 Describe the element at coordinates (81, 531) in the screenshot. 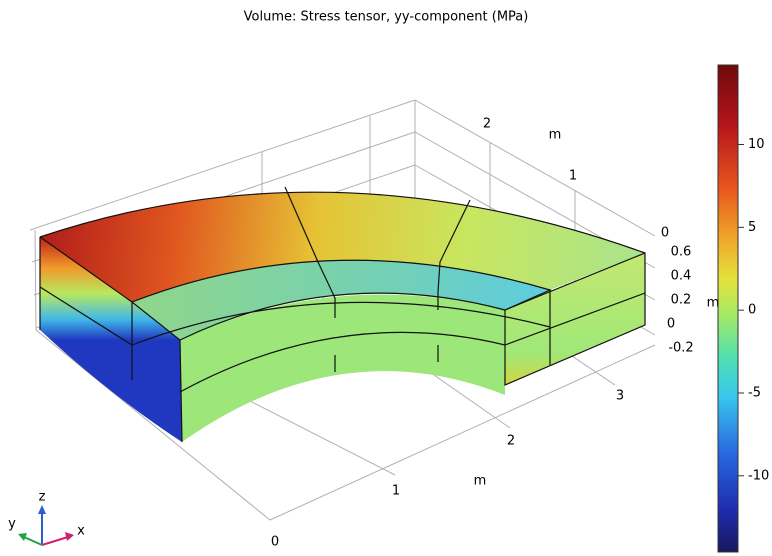

I see `triad-x: x` at that location.